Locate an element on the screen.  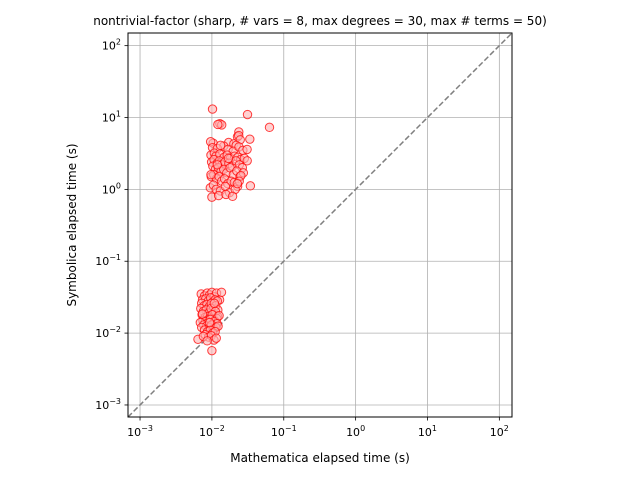
y-tick-label: 10² is located at coordinates (111, 45).